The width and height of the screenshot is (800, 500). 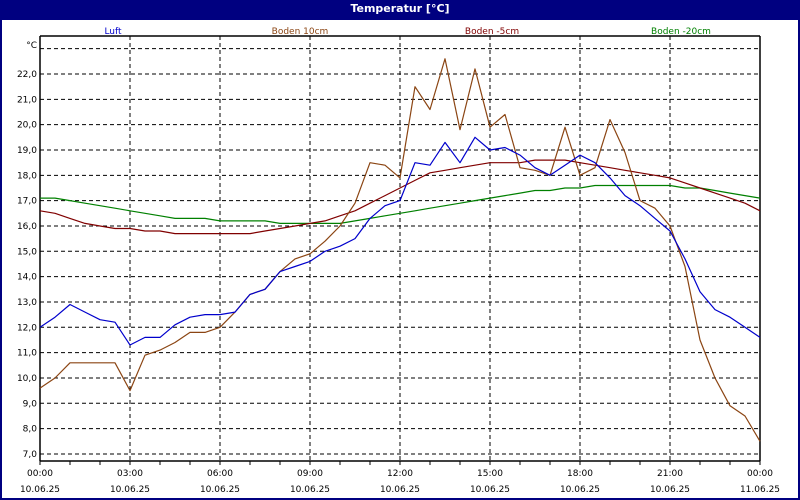 What do you see at coordinates (400, 8) in the screenshot?
I see `chart-title: Temperatur [°C]` at bounding box center [400, 8].